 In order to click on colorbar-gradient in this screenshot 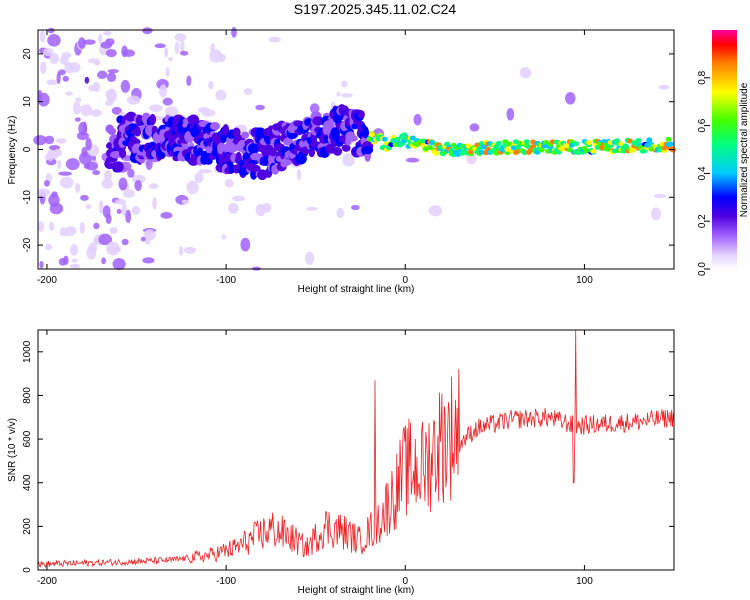, I will do `click(724, 149)`.